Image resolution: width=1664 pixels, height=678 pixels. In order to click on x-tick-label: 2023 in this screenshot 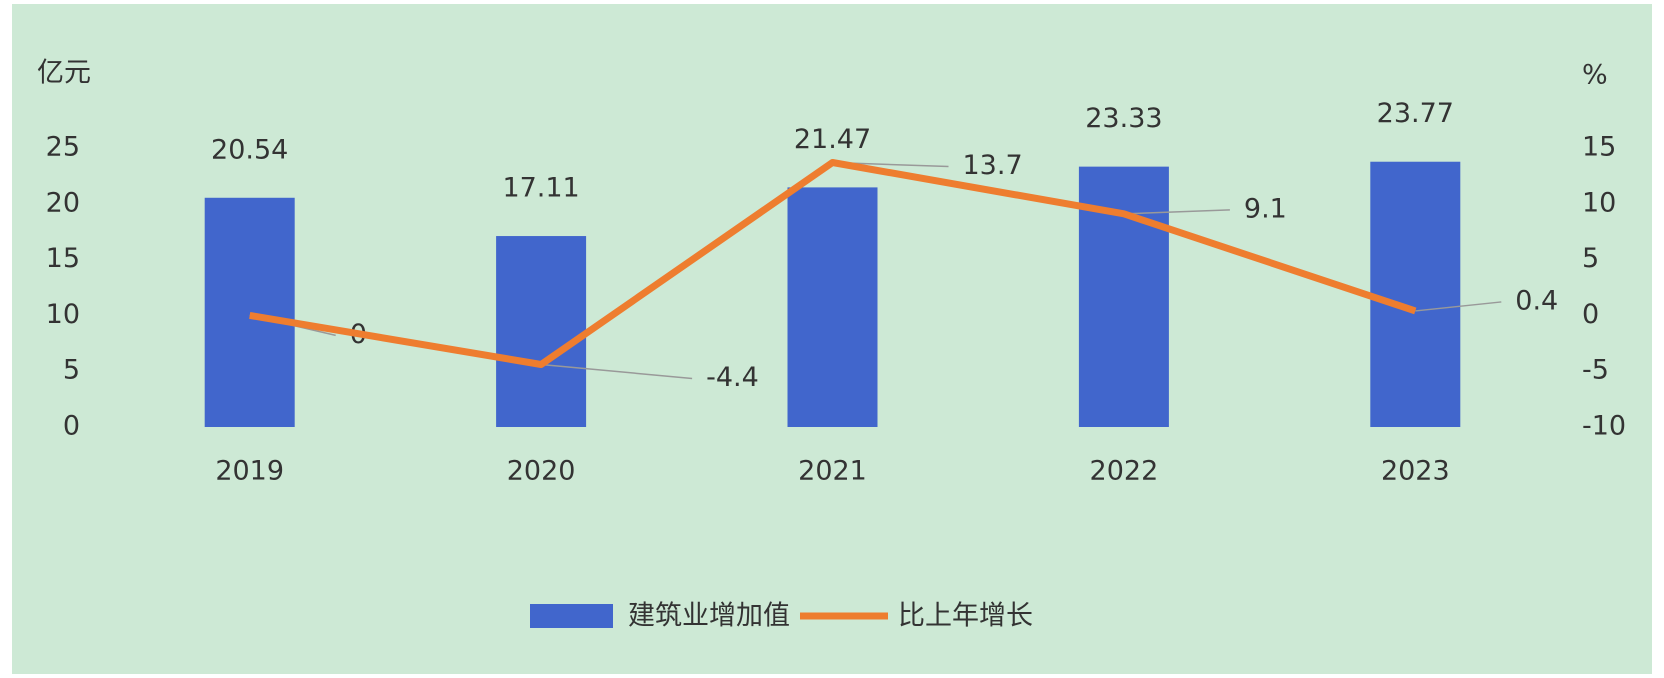, I will do `click(1415, 471)`.